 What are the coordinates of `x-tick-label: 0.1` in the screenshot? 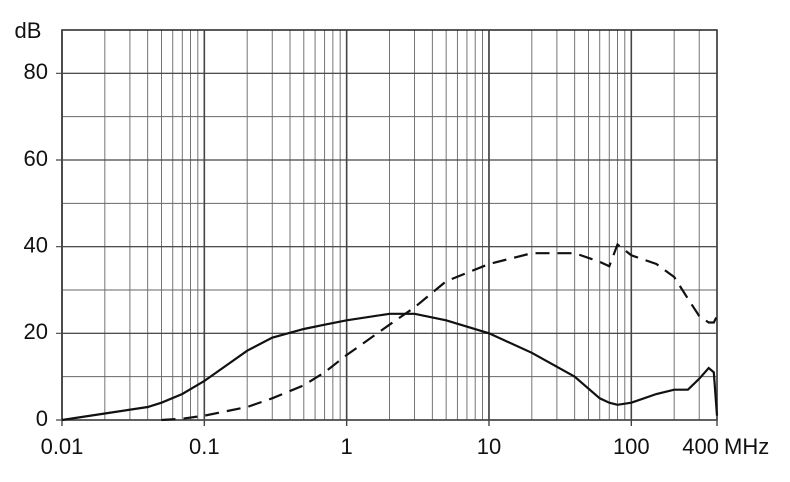 It's located at (204, 446).